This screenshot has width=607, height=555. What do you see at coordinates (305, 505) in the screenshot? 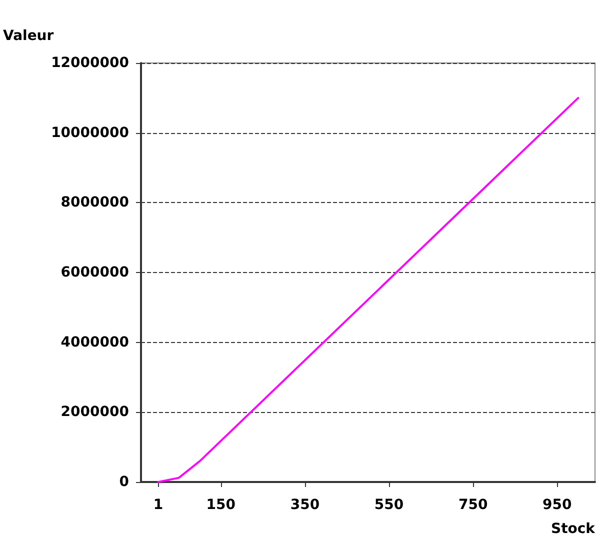
I see `x-tick-label: 350` at bounding box center [305, 505].